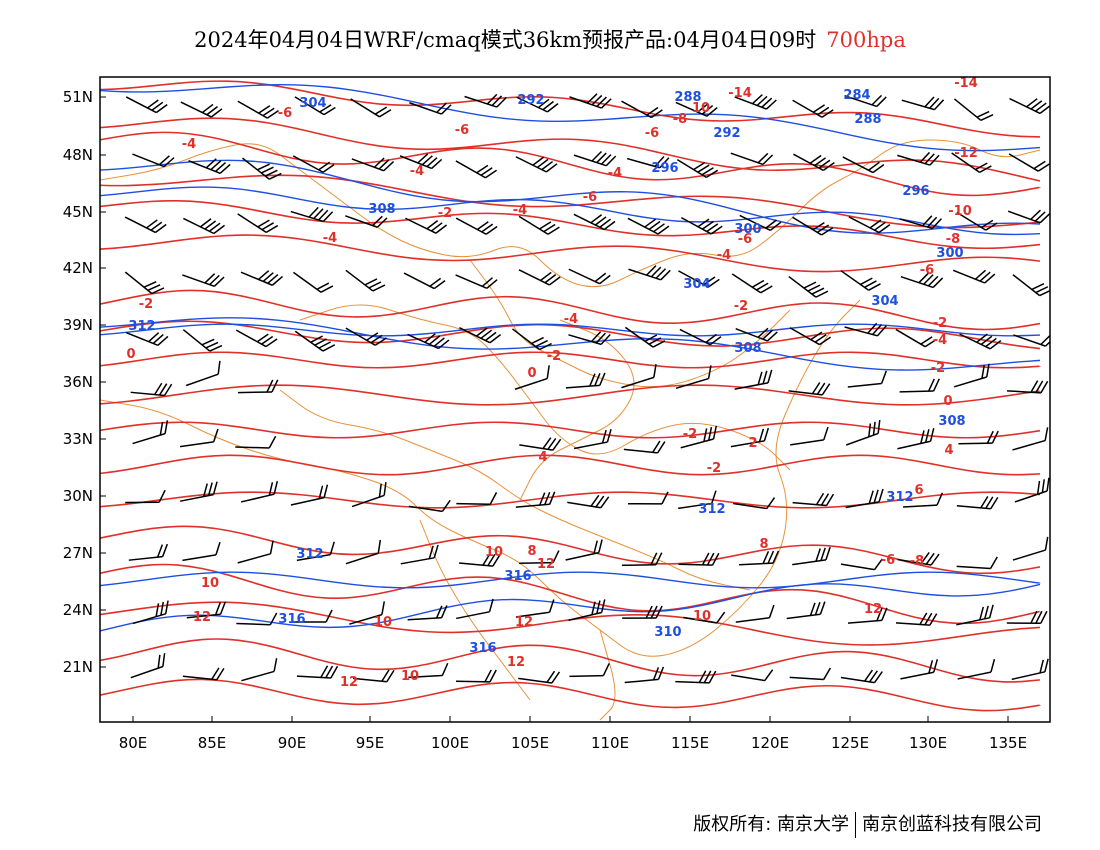 The image size is (1100, 850). I want to click on copyright-left: 版权所有: 南京大学, so click(771, 824).